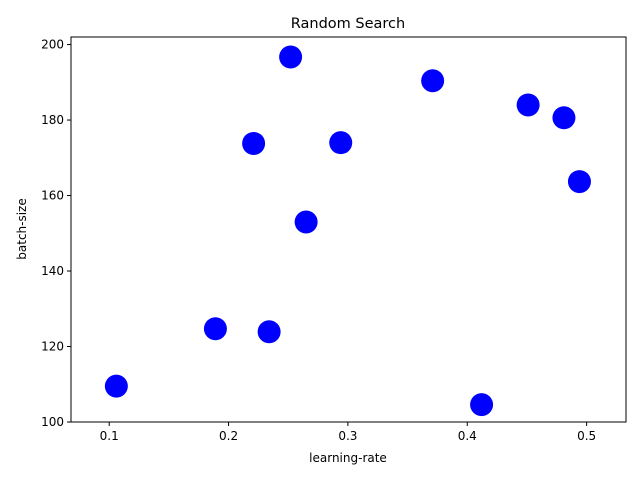 This screenshot has width=640, height=480. Describe the element at coordinates (52, 196) in the screenshot. I see `y-tick-label: 160` at that location.